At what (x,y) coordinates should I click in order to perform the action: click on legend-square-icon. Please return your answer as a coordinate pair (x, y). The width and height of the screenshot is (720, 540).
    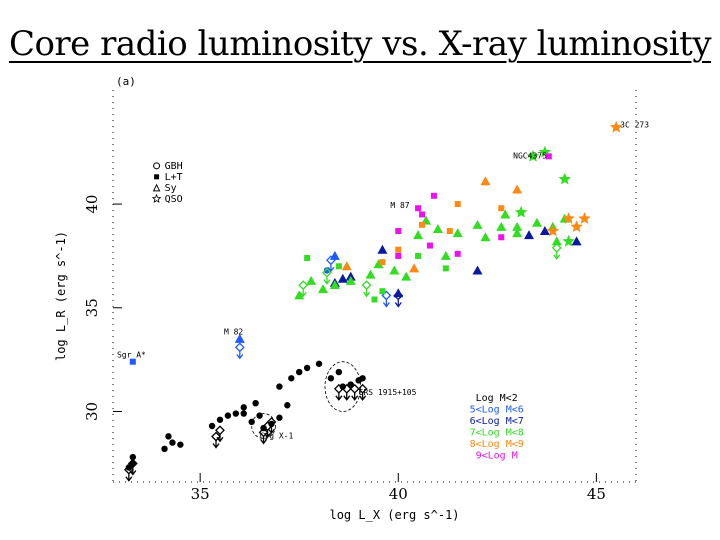
    Looking at the image, I should click on (157, 177).